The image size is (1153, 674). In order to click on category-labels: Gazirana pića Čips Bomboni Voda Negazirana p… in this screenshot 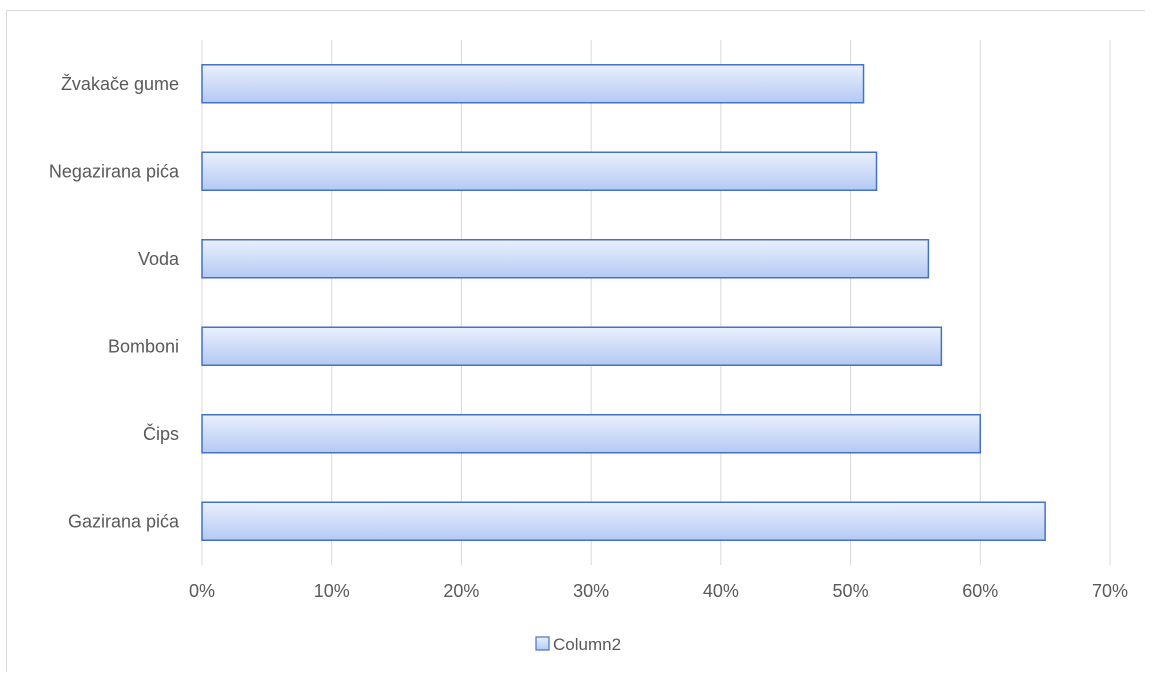, I will do `click(114, 303)`.